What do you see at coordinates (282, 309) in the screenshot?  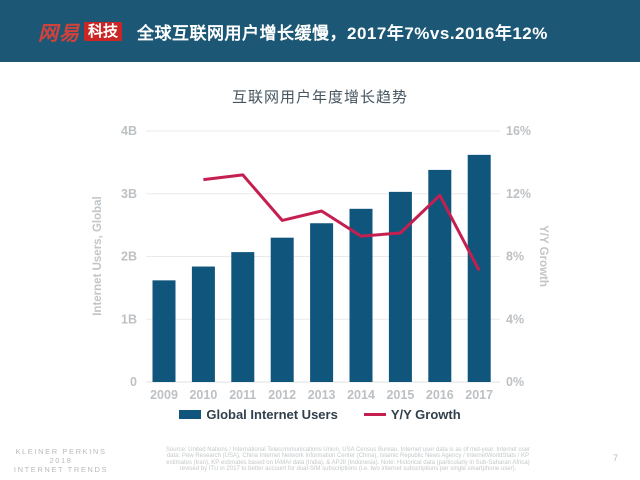 I see `bar-2012` at bounding box center [282, 309].